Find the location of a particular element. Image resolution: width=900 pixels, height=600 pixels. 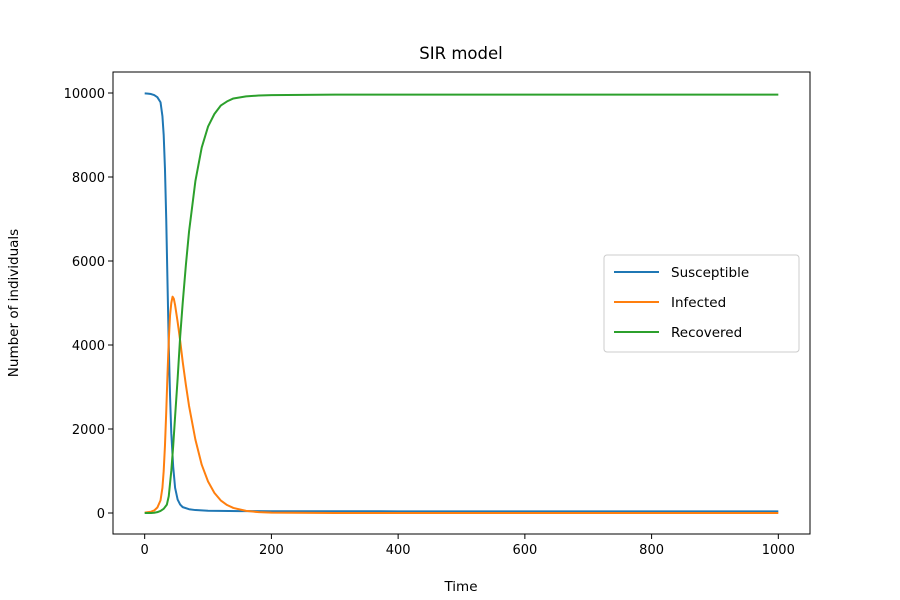

x-tick-label: 400 is located at coordinates (398, 550).